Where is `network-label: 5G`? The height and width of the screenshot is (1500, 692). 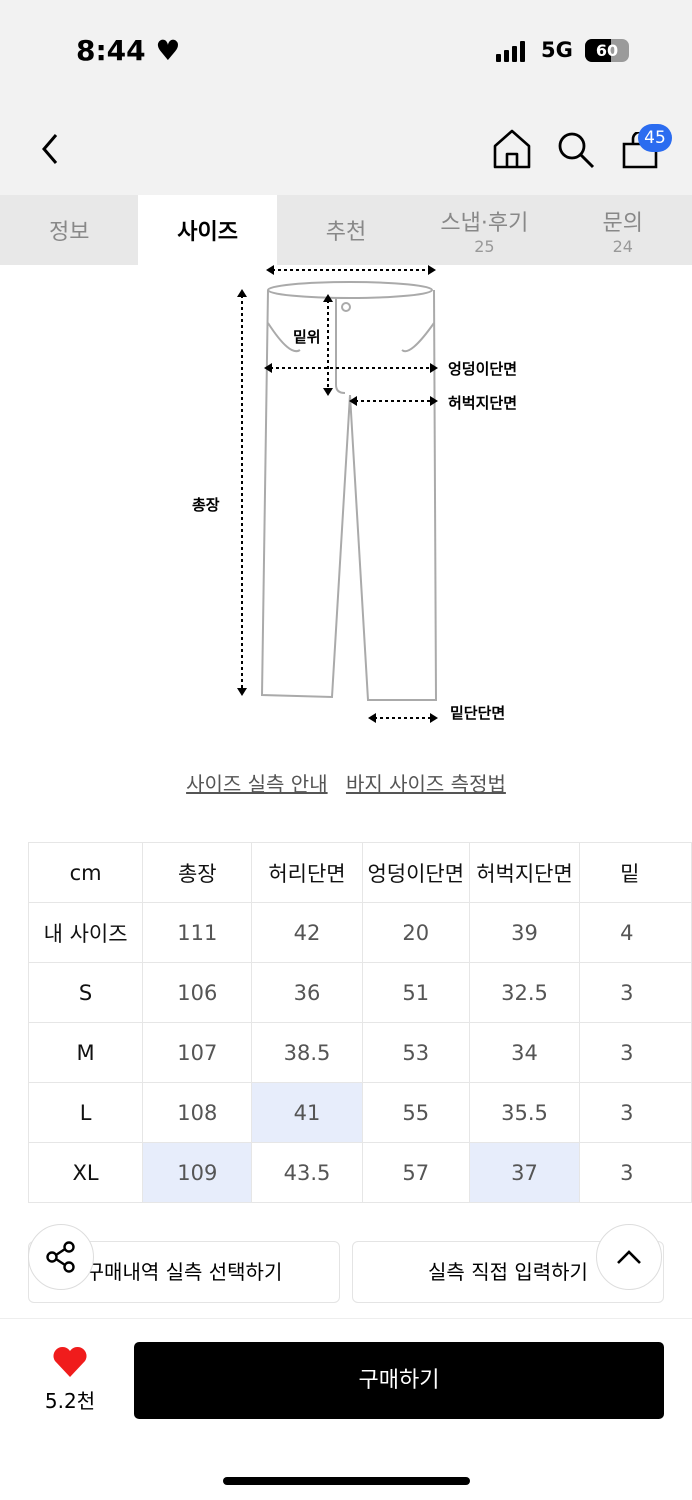 network-label: 5G is located at coordinates (557, 50).